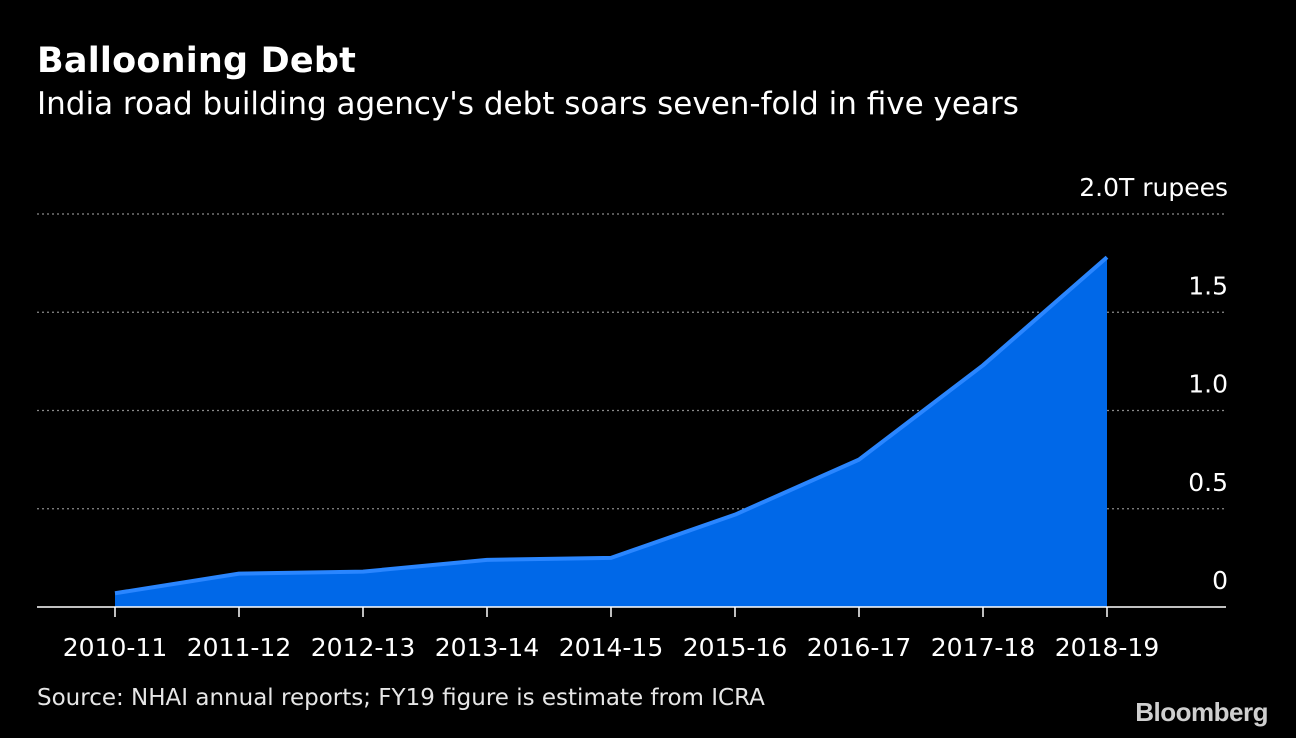 This screenshot has height=738, width=1296. Describe the element at coordinates (983, 647) in the screenshot. I see `x-tick-label-2017-18: 2017-18` at that location.